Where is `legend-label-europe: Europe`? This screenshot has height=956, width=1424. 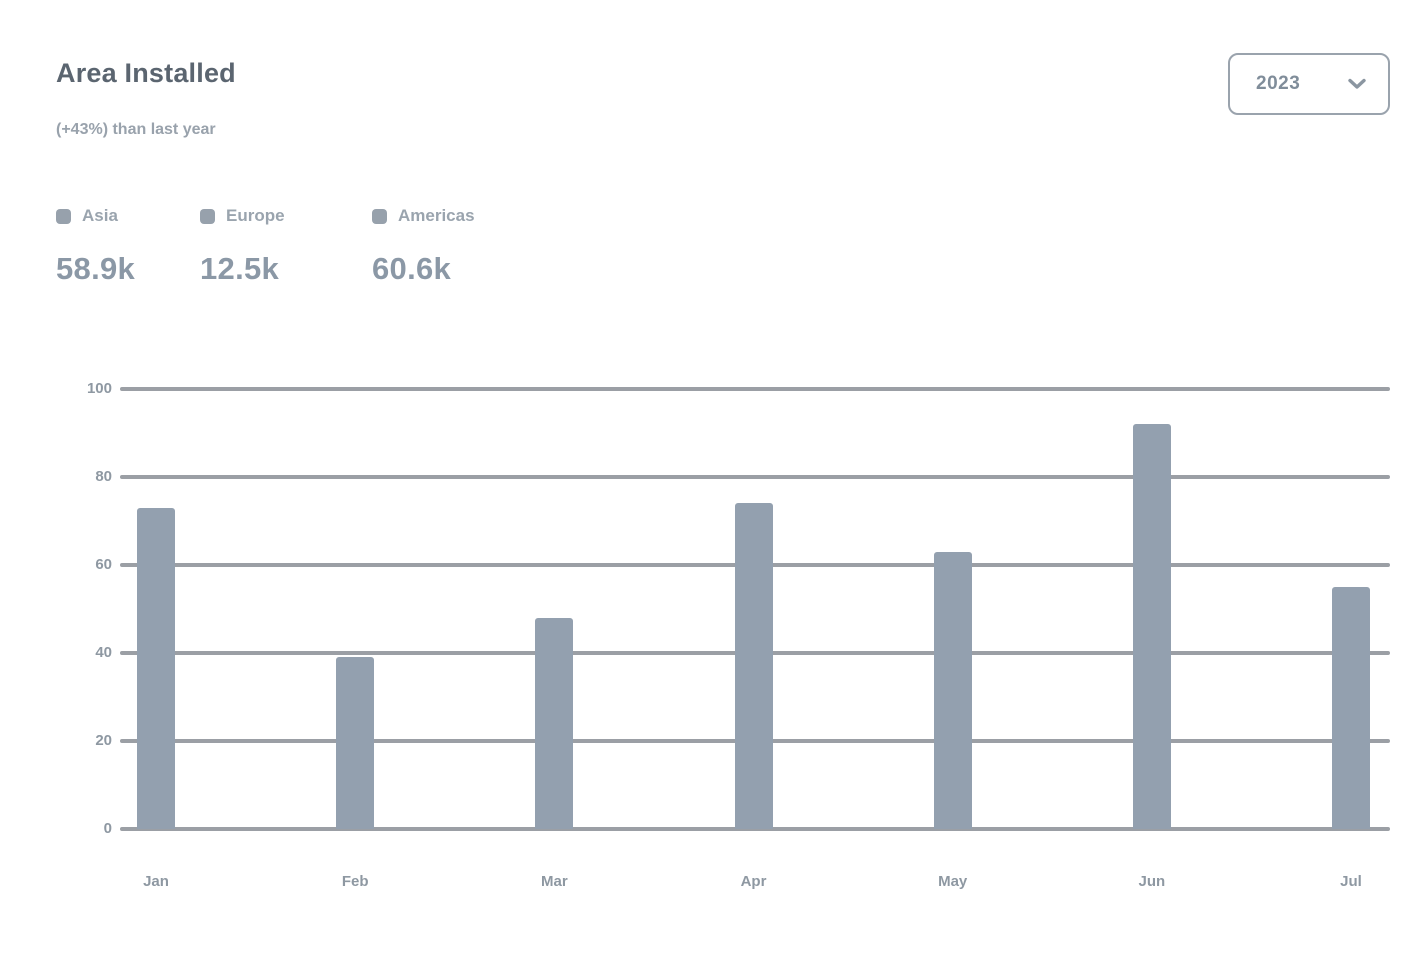 legend-label-europe: Europe is located at coordinates (255, 215).